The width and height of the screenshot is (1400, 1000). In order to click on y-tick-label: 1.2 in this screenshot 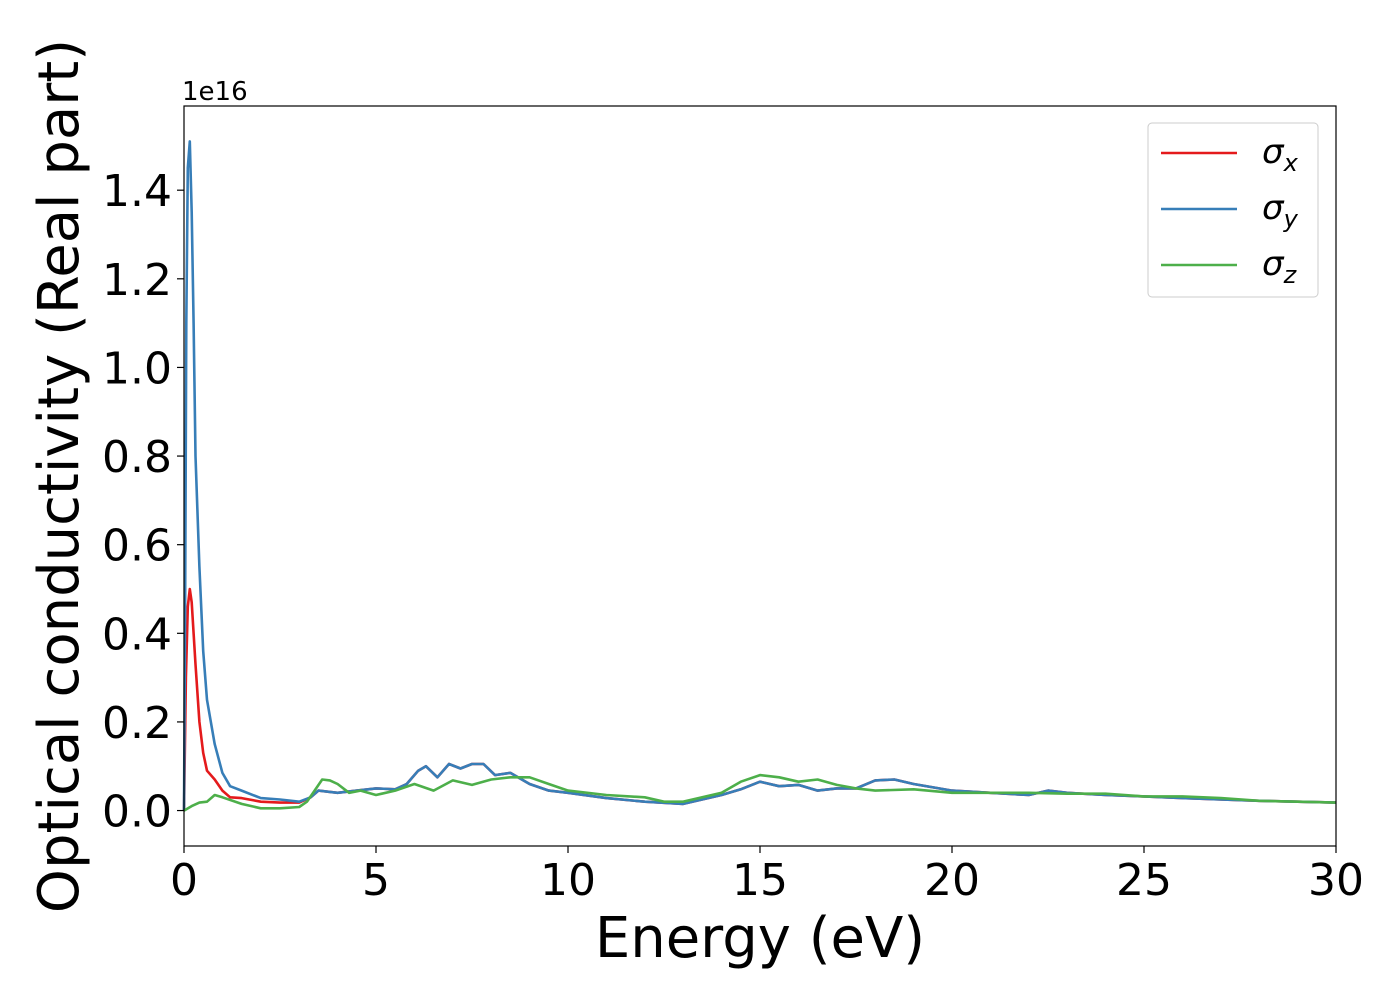, I will do `click(137, 280)`.